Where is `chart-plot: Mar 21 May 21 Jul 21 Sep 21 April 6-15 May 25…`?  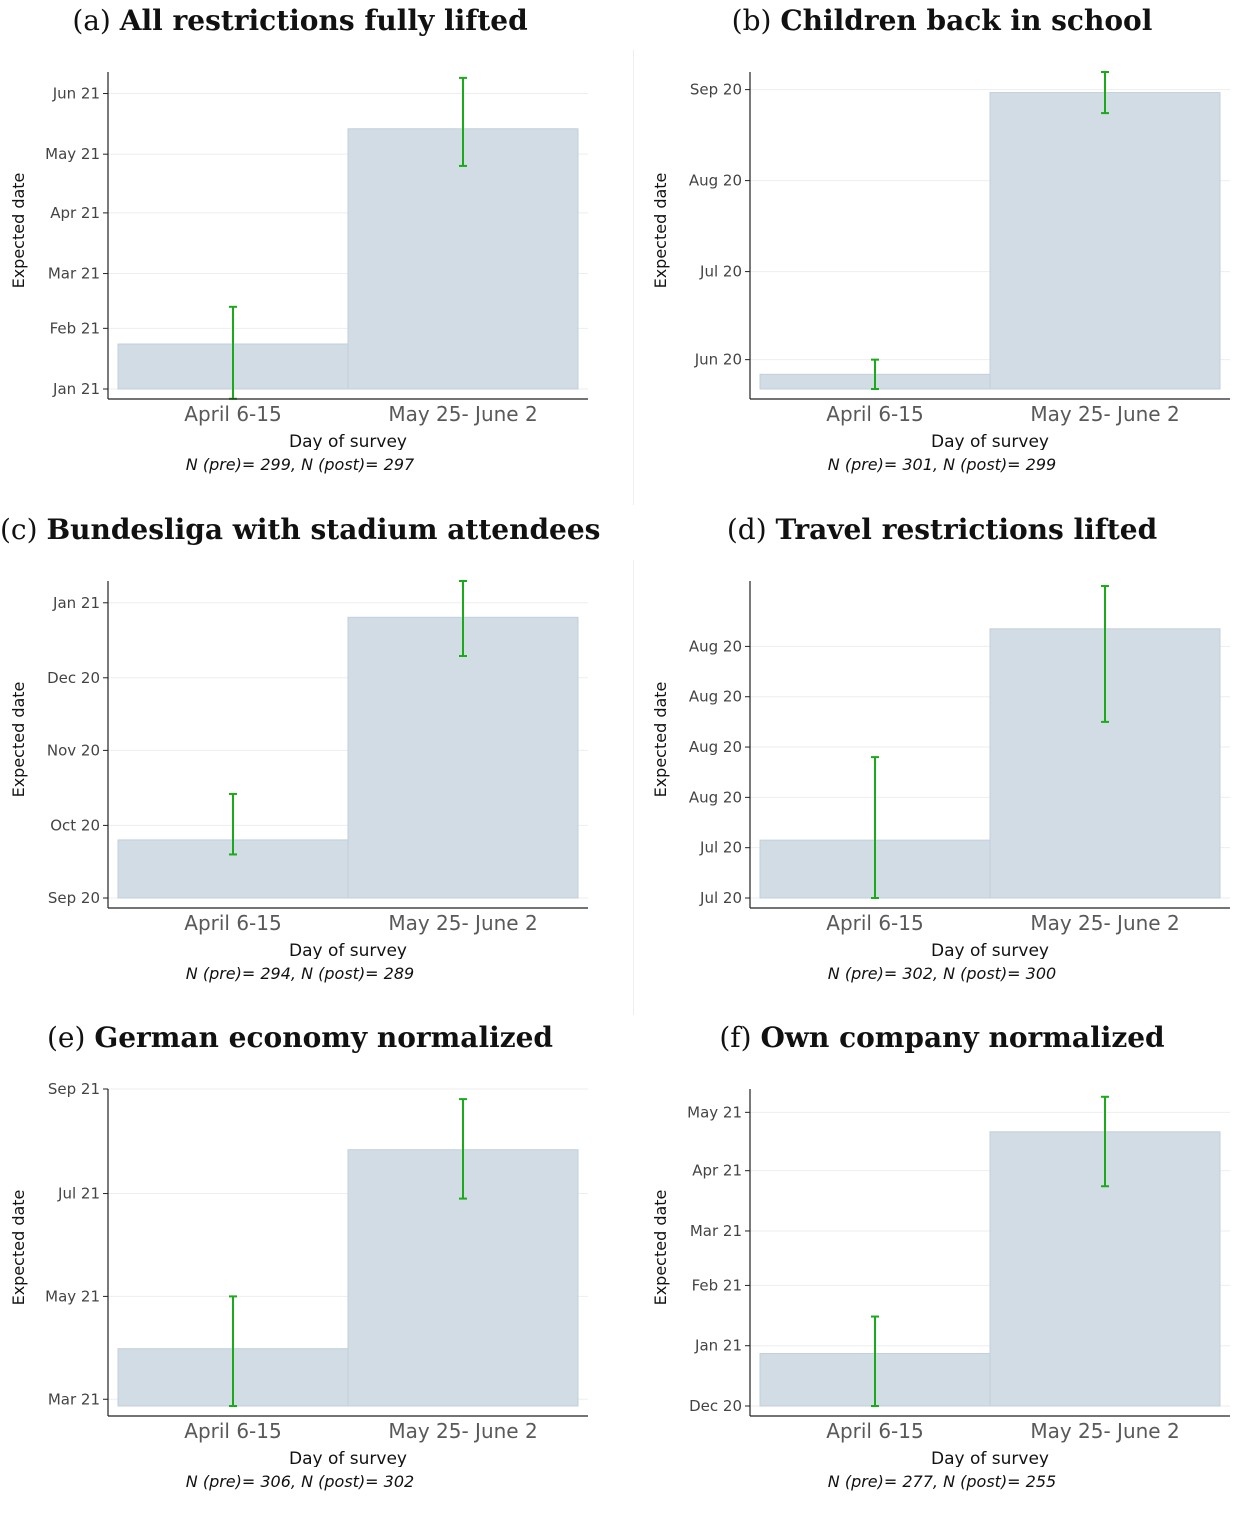
chart-plot: Mar 21 May 21 Jul 21 Sep 21 April 6-15 May 25… is located at coordinates (298, 1273).